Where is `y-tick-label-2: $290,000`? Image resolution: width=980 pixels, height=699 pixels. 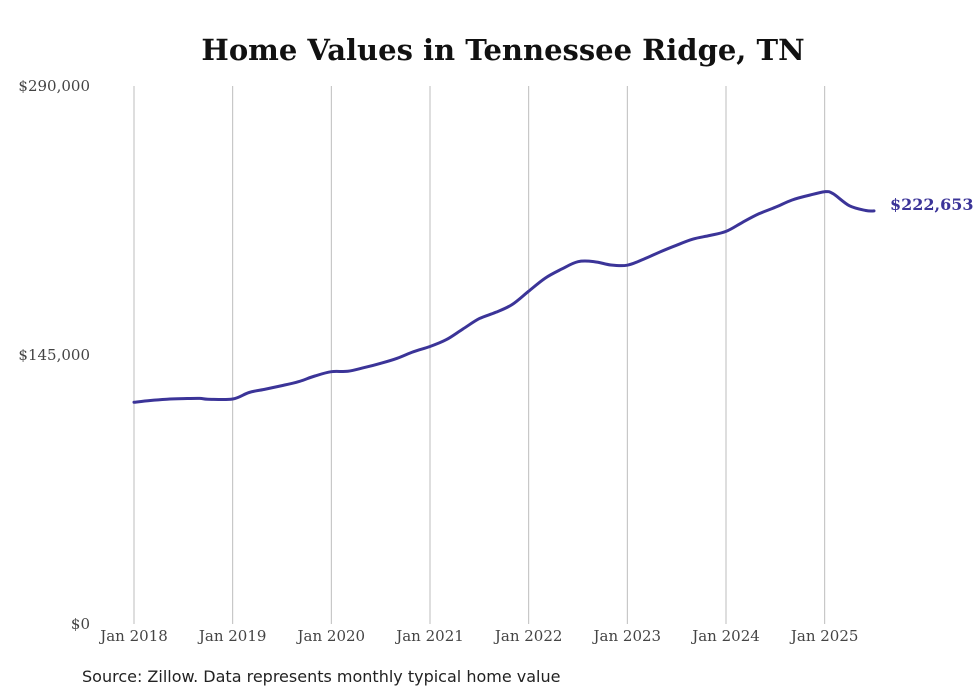
y-tick-label-2: $290,000 is located at coordinates (54, 86).